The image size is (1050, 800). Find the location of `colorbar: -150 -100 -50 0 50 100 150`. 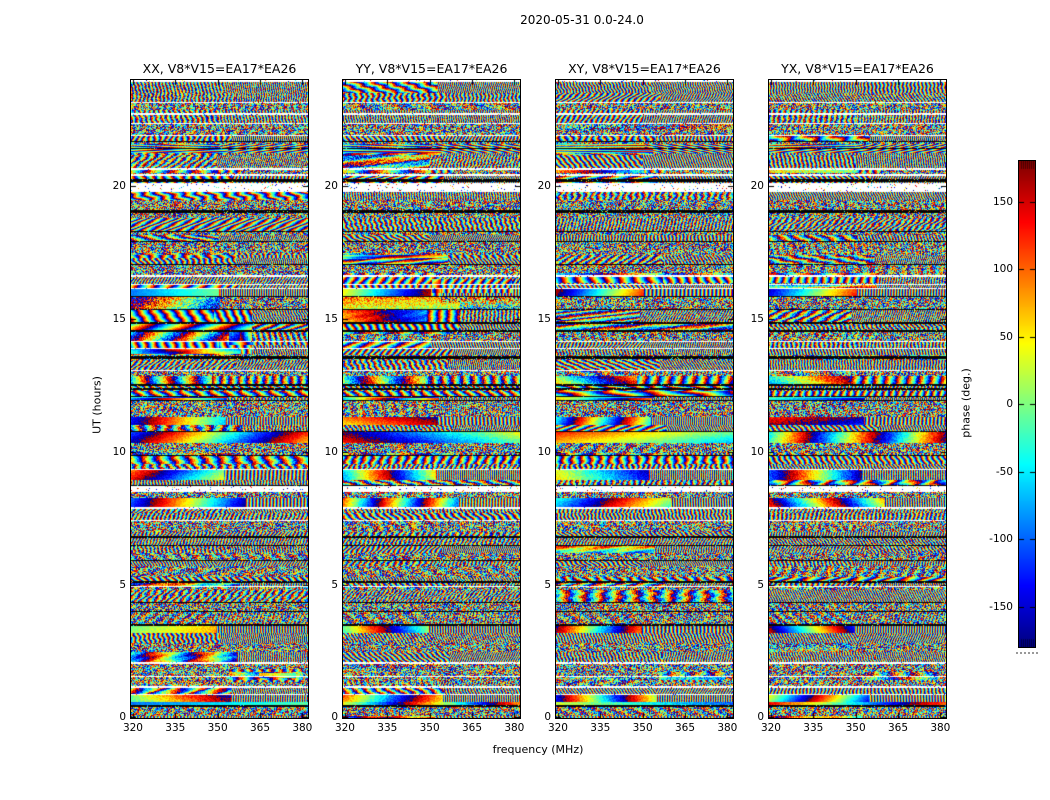

colorbar: -150 -100 -50 0 50 100 150 is located at coordinates (1012, 404).